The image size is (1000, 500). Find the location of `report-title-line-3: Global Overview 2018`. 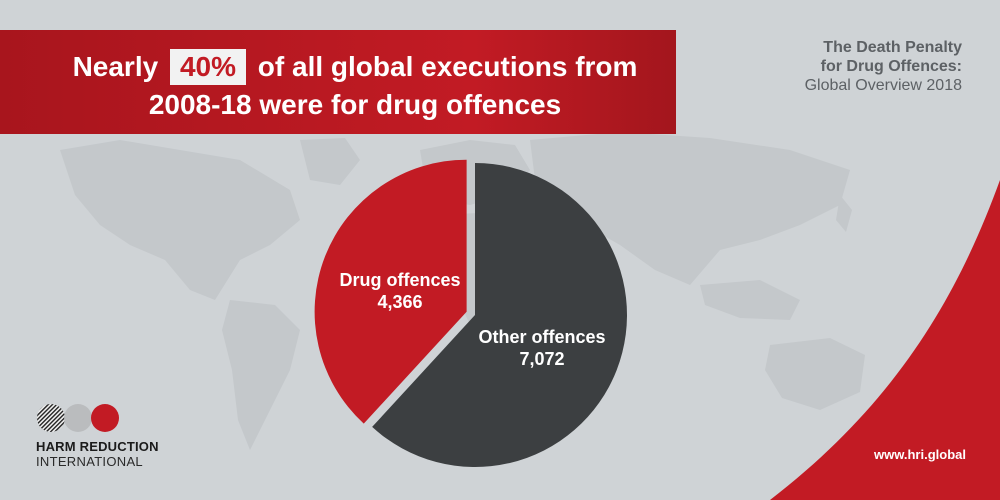

report-title-line-3: Global Overview 2018 is located at coordinates (883, 85).